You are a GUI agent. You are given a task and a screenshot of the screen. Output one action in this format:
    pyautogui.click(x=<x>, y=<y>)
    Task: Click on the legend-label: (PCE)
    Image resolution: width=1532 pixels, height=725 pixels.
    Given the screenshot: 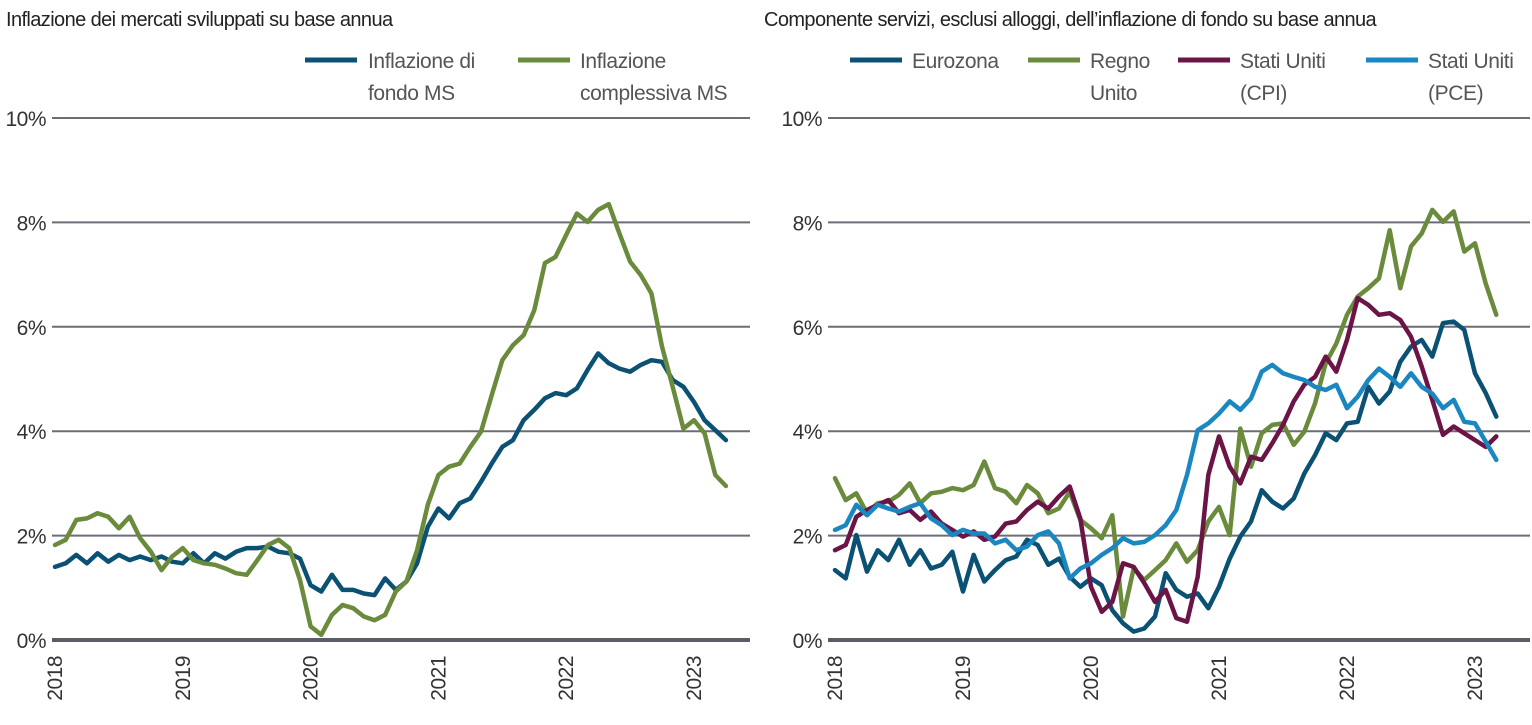 What is the action you would take?
    pyautogui.click(x=1455, y=93)
    